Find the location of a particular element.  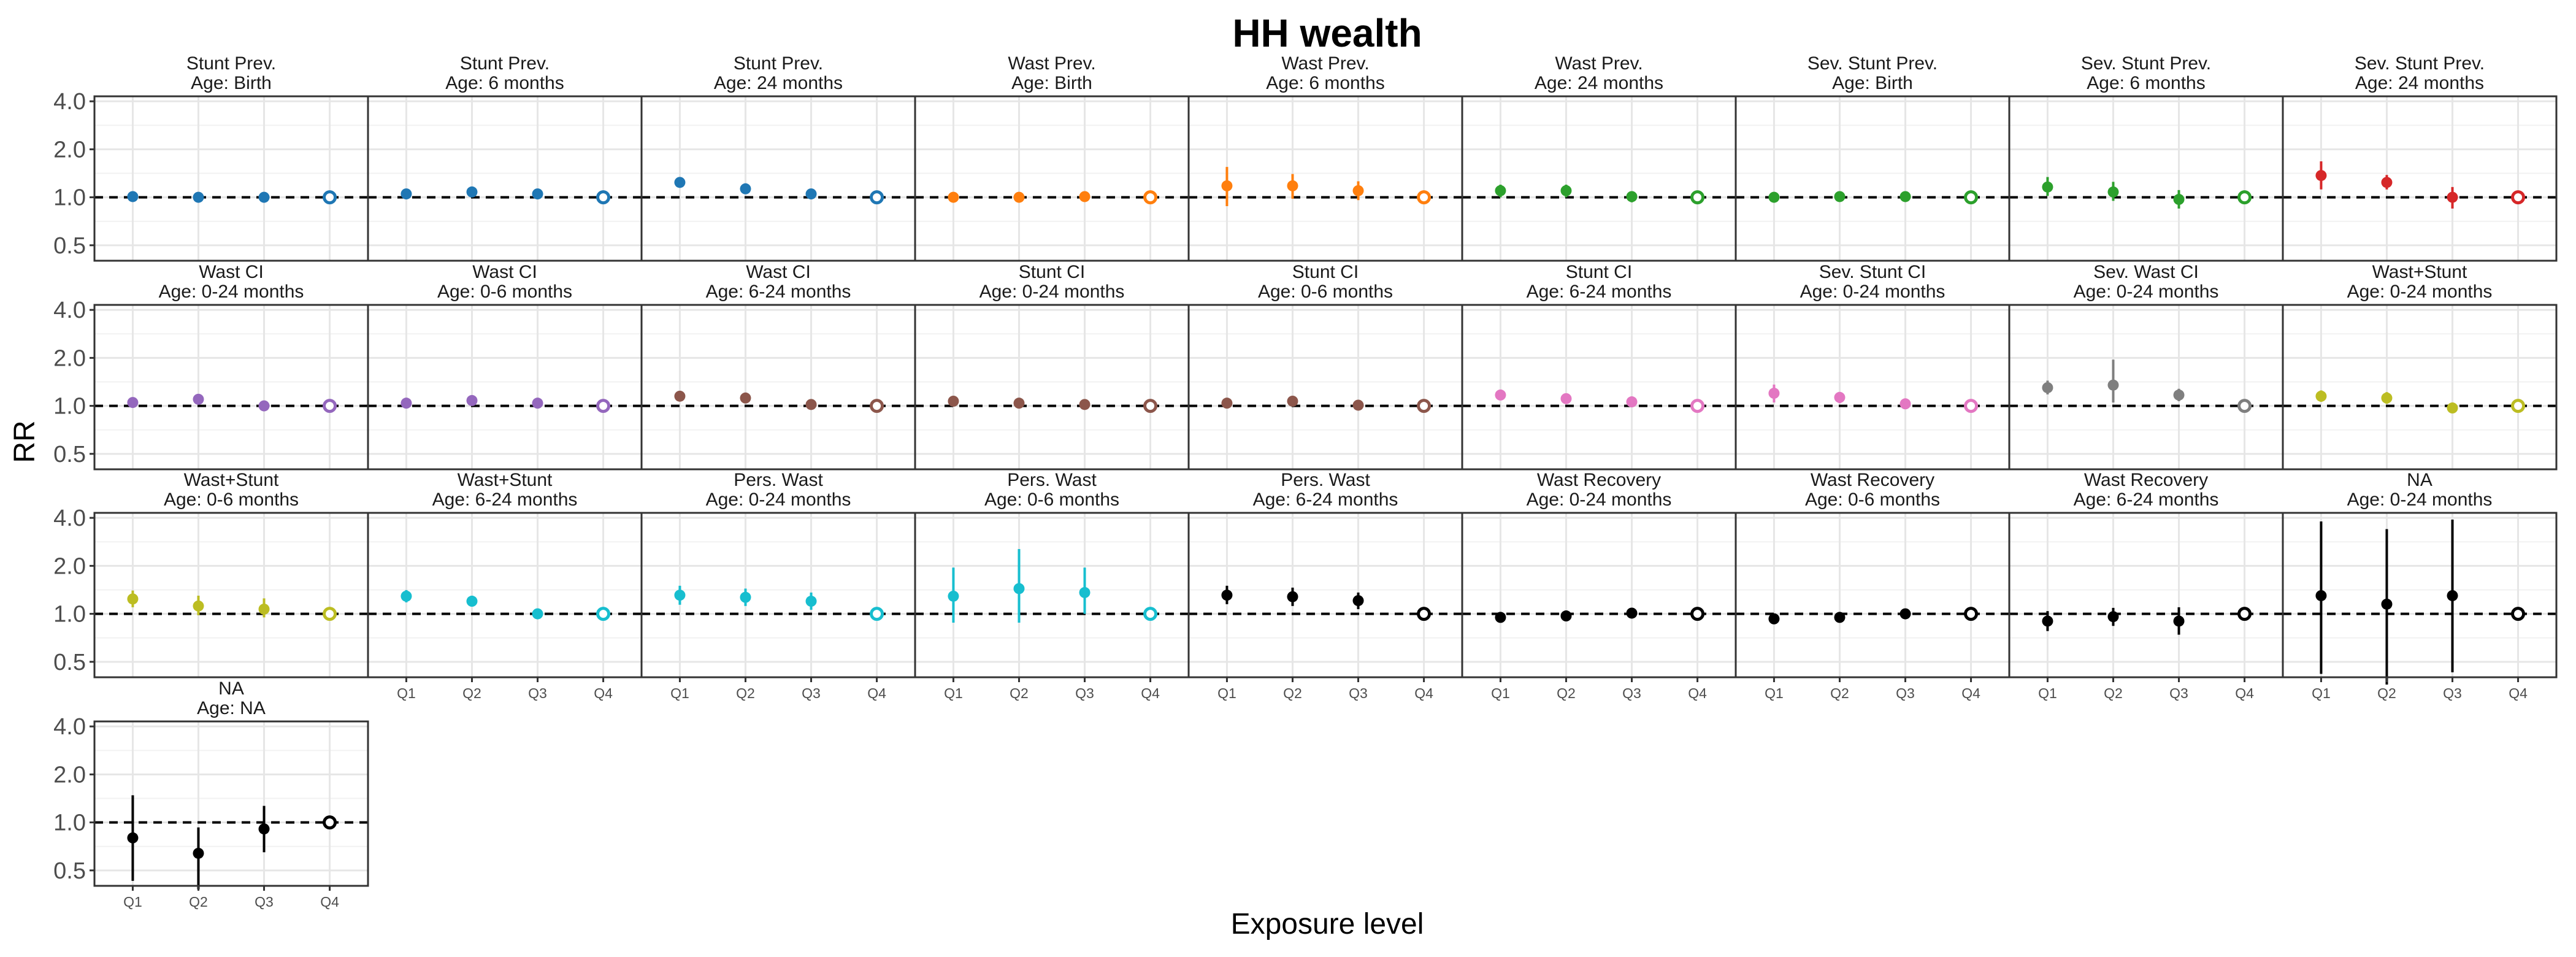

facet-panel-9: Sev. Stunt Prev.Age: 24 months is located at coordinates (2420, 158).